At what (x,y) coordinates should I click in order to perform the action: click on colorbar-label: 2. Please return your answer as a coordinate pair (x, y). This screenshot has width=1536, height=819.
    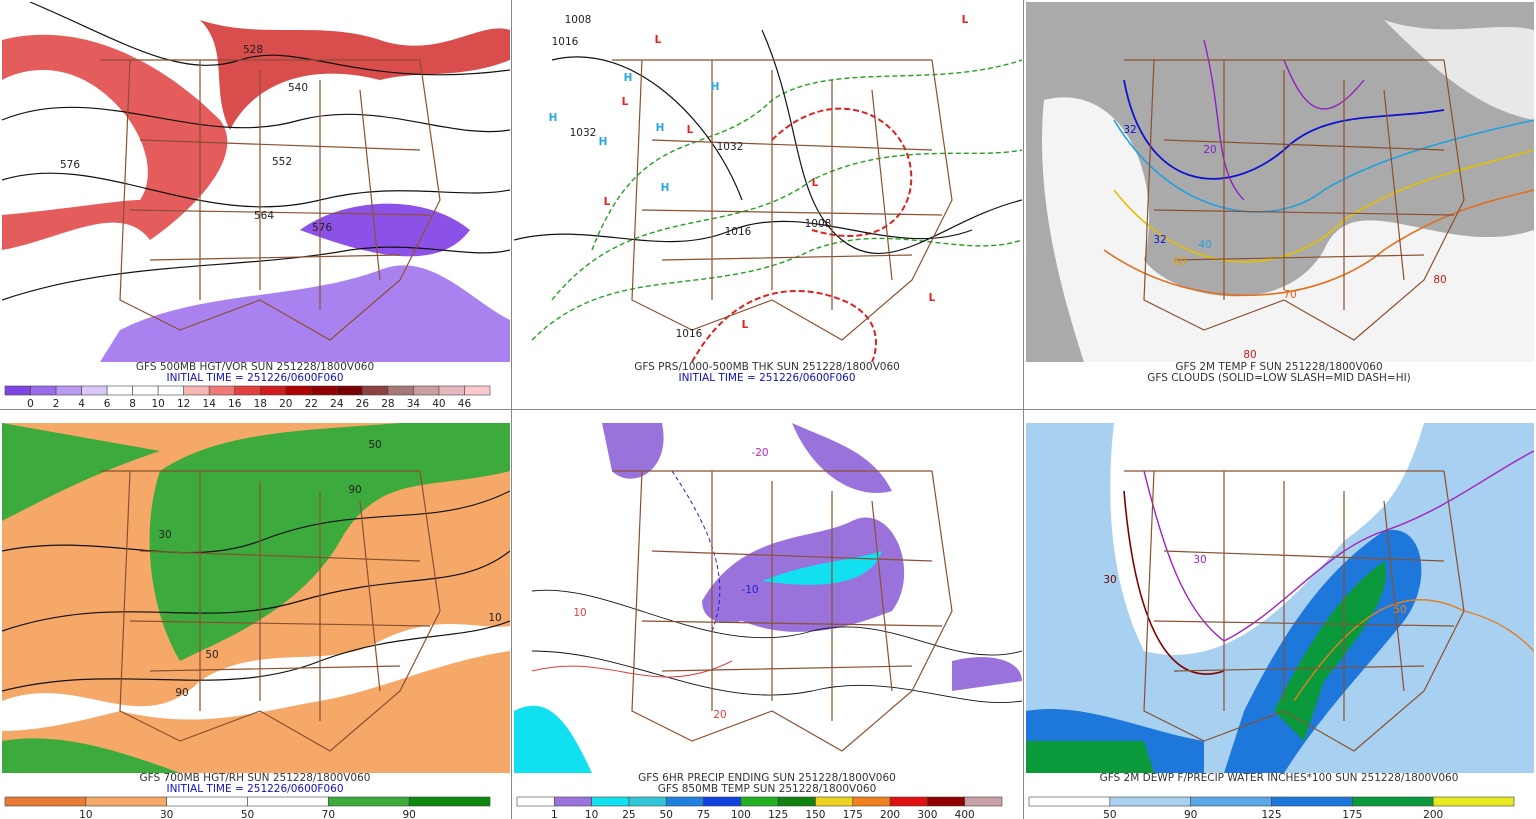
    Looking at the image, I should click on (56, 404).